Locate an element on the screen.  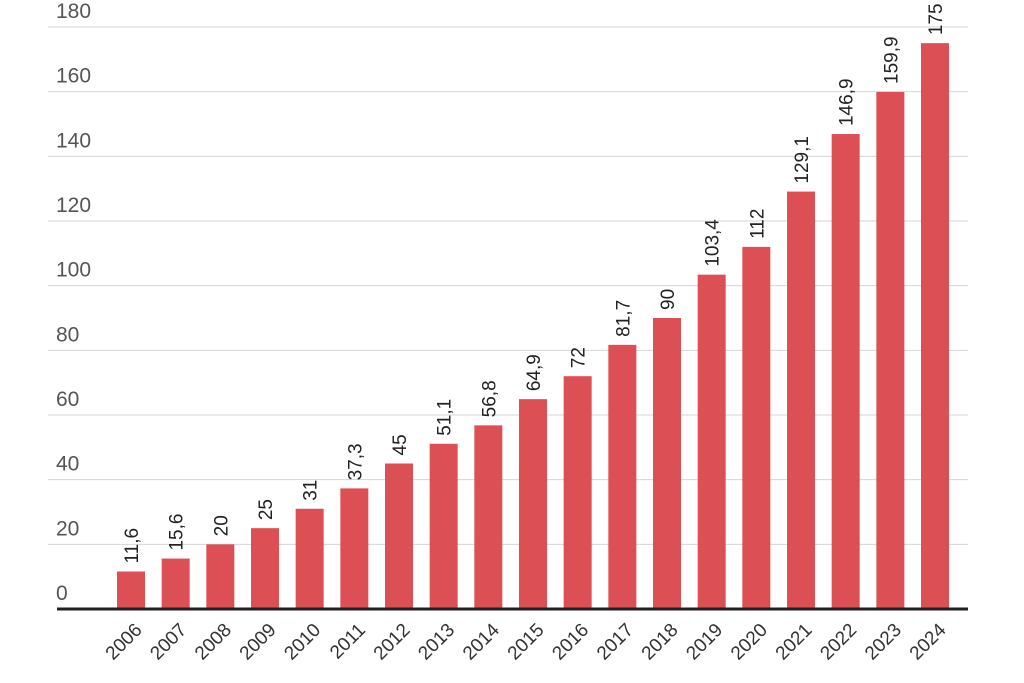
data-label: 31 is located at coordinates (311, 490).